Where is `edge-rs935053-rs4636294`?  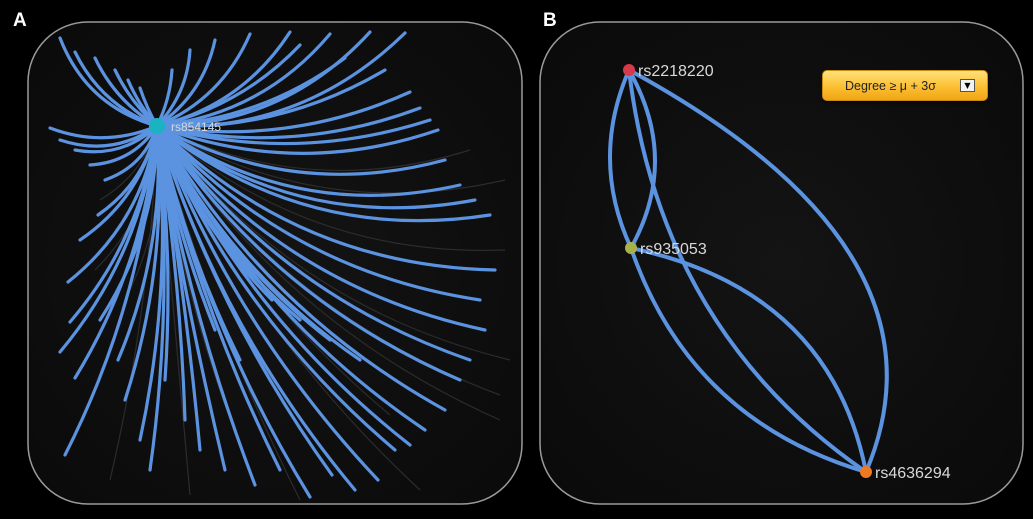
edge-rs935053-rs4636294 is located at coordinates (748, 360).